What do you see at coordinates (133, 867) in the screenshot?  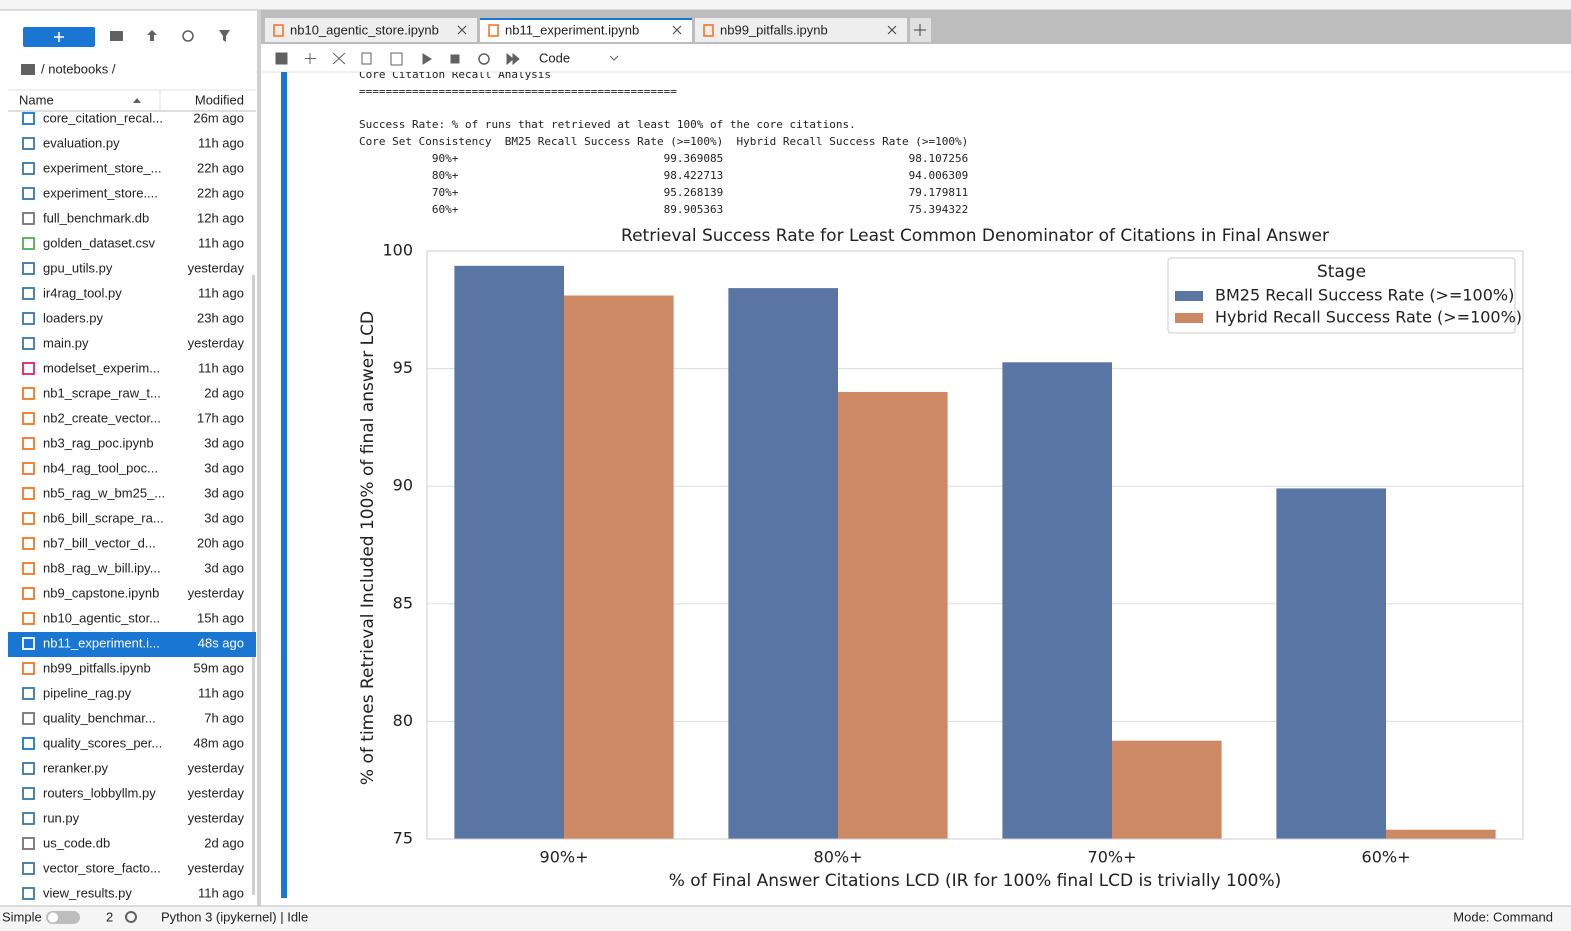 I see `file-row: vector_store_facto... yesterday` at bounding box center [133, 867].